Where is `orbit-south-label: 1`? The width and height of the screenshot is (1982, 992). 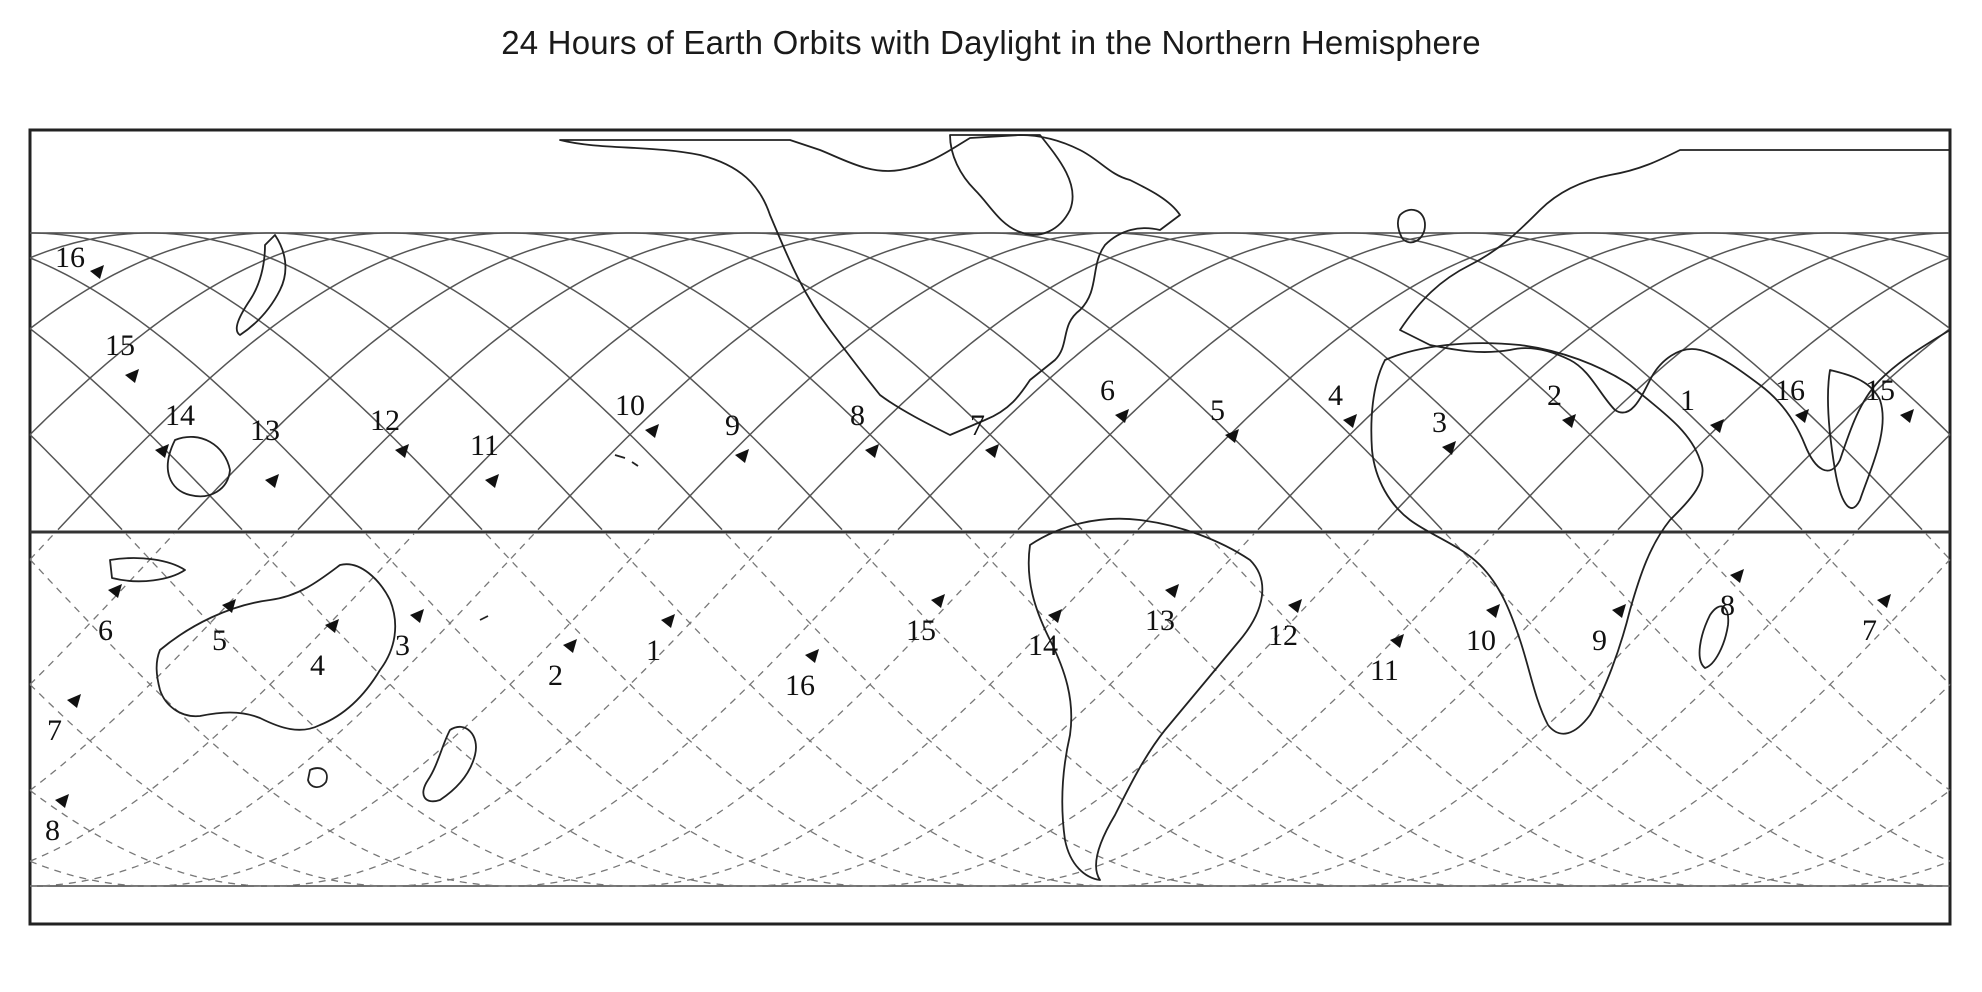 orbit-south-label: 1 is located at coordinates (653, 650).